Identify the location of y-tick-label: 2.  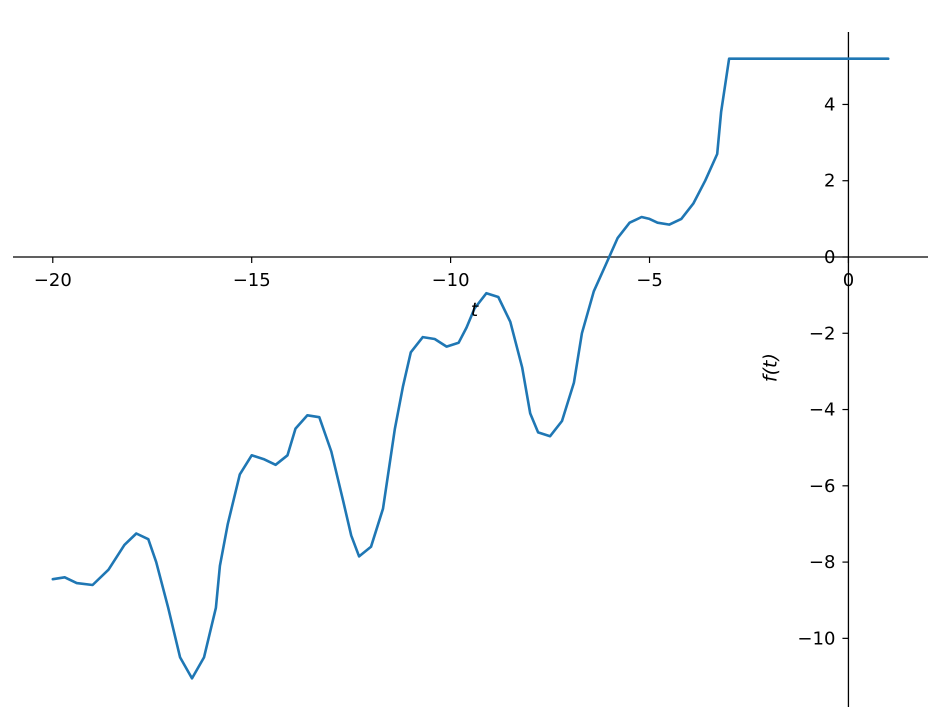
(829, 181).